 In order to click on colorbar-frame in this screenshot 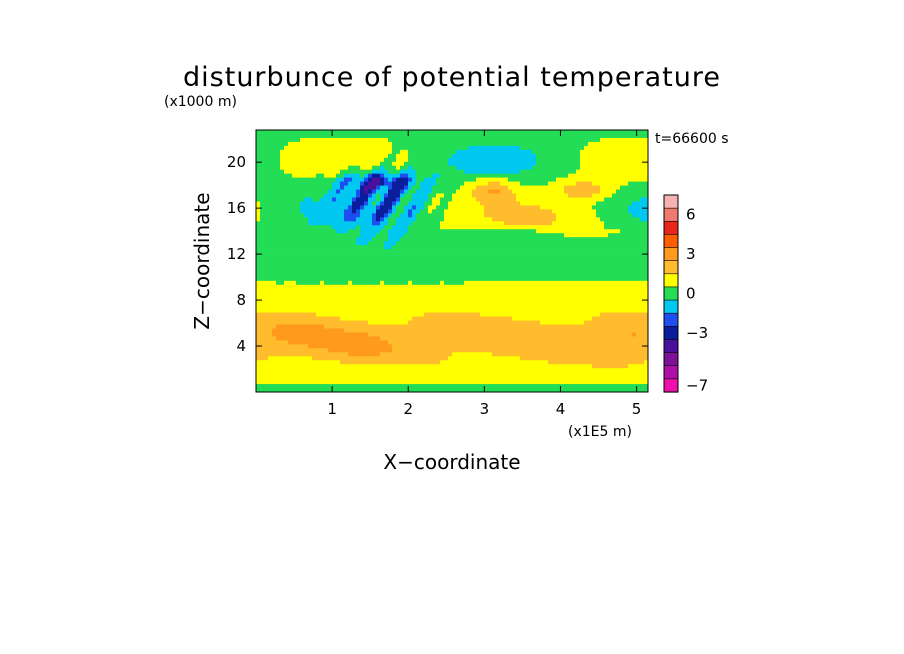, I will do `click(671, 293)`.